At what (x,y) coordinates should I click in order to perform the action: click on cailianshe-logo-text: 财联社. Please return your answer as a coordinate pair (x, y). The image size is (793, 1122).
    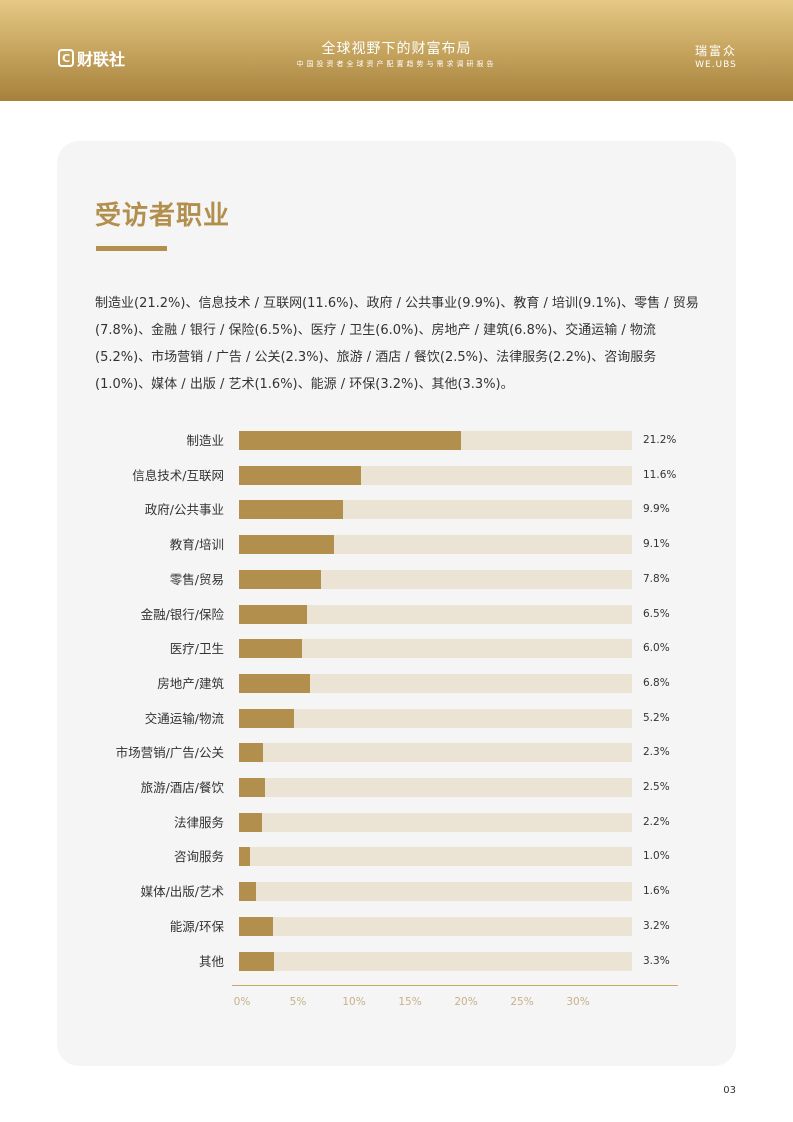
    Looking at the image, I should click on (101, 59).